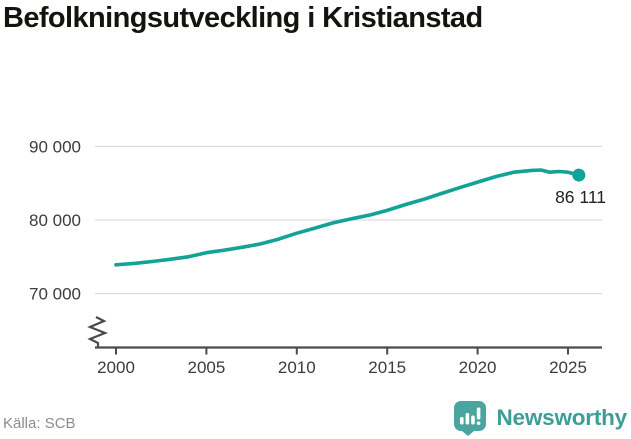 The width and height of the screenshot is (631, 439). Describe the element at coordinates (206, 367) in the screenshot. I see `x-tick-label: 2005` at that location.